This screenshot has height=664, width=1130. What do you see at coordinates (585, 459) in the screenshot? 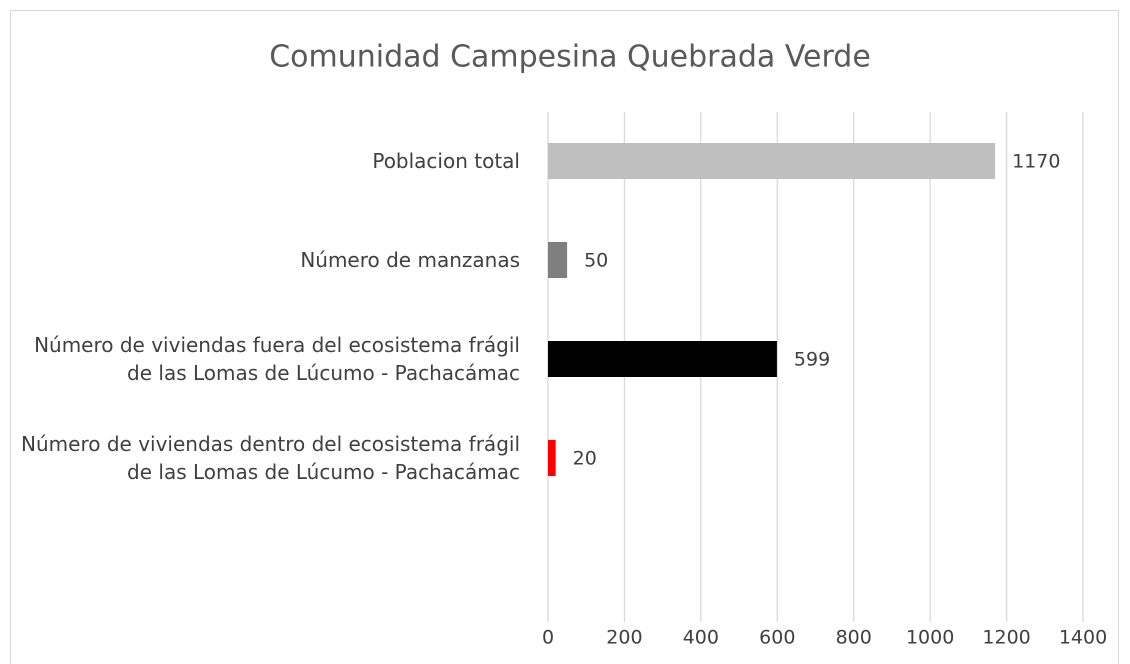
I see `value-label: 20` at bounding box center [585, 459].